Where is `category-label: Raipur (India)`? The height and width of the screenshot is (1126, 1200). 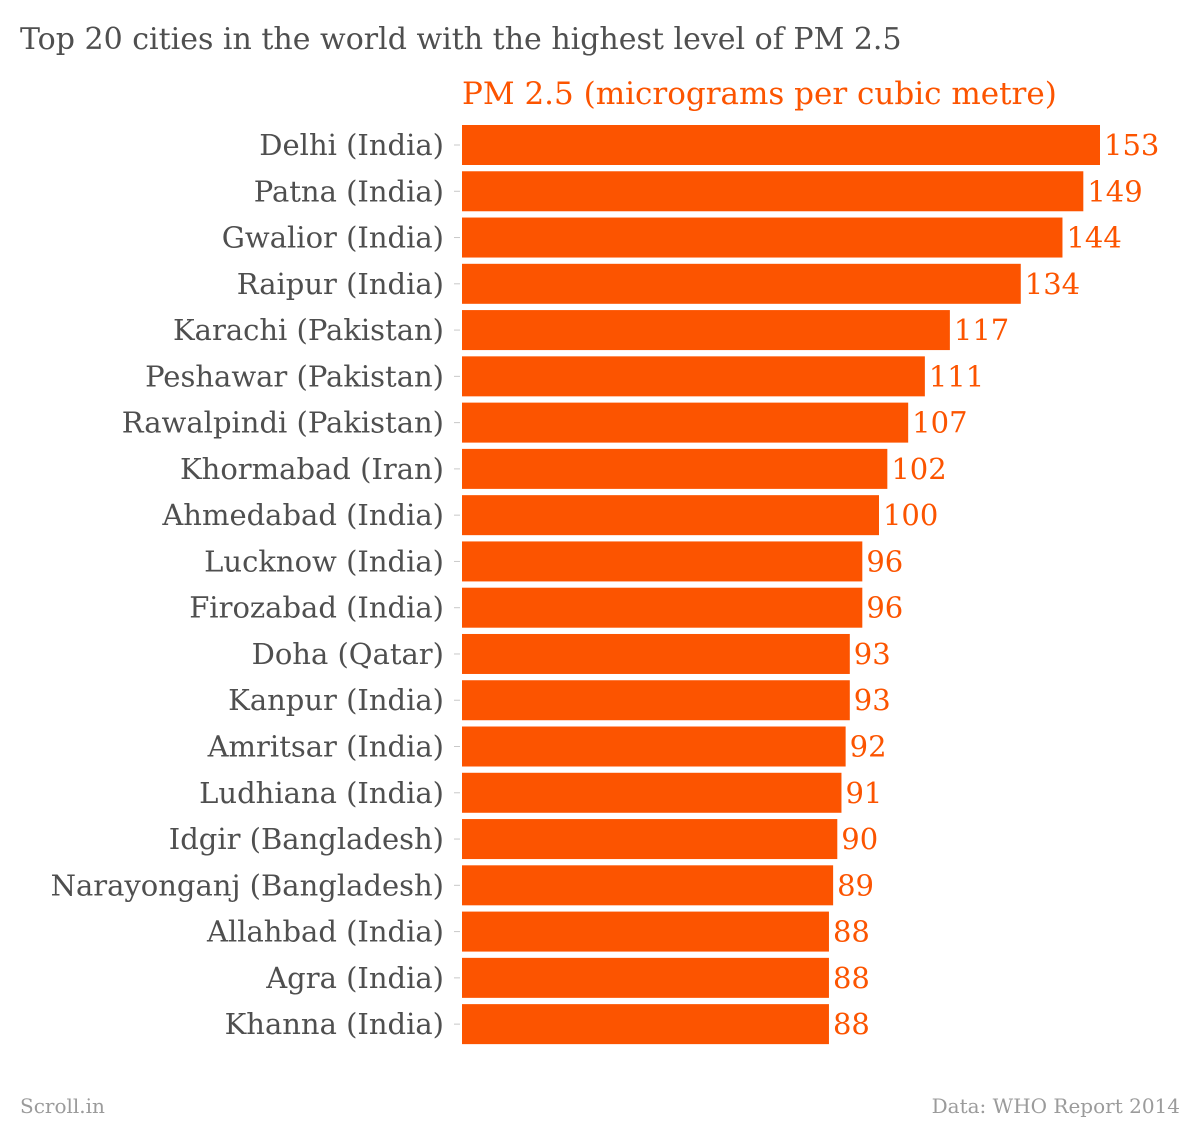
category-label: Raipur (India) is located at coordinates (340, 284).